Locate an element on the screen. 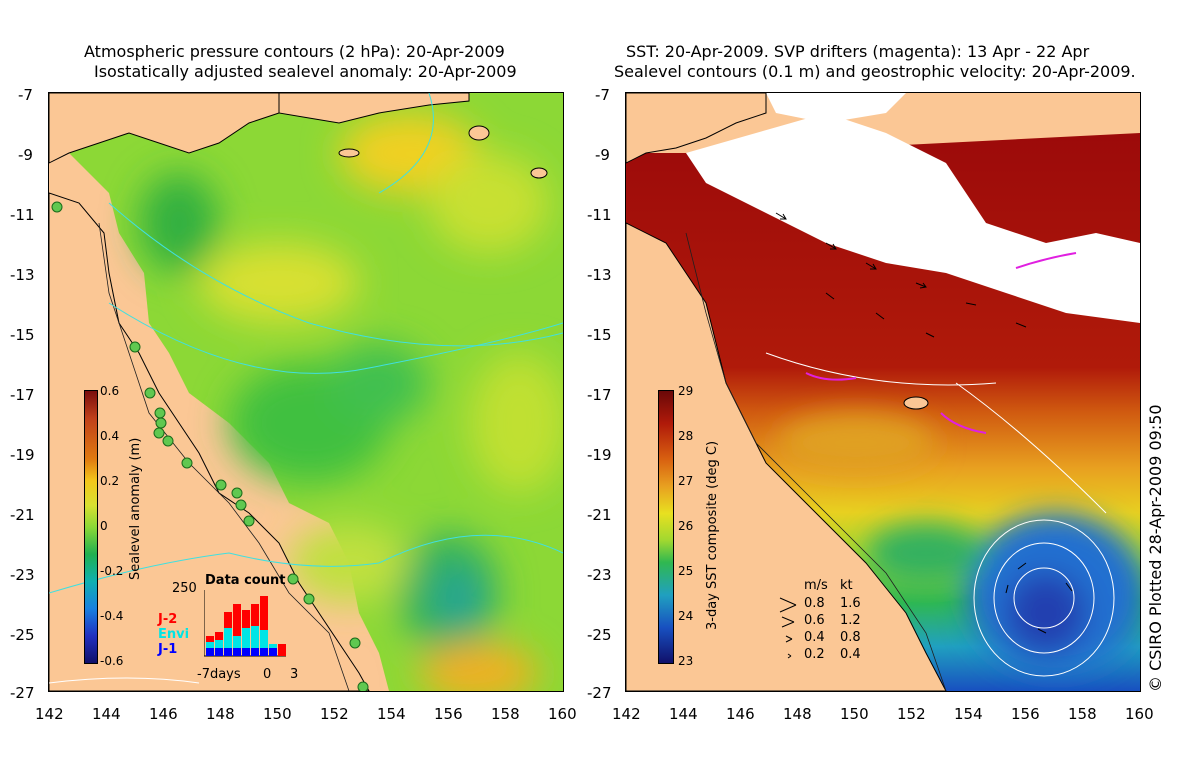  sealevel-colorbar-tick-1: 0.4 is located at coordinates (110, 436).